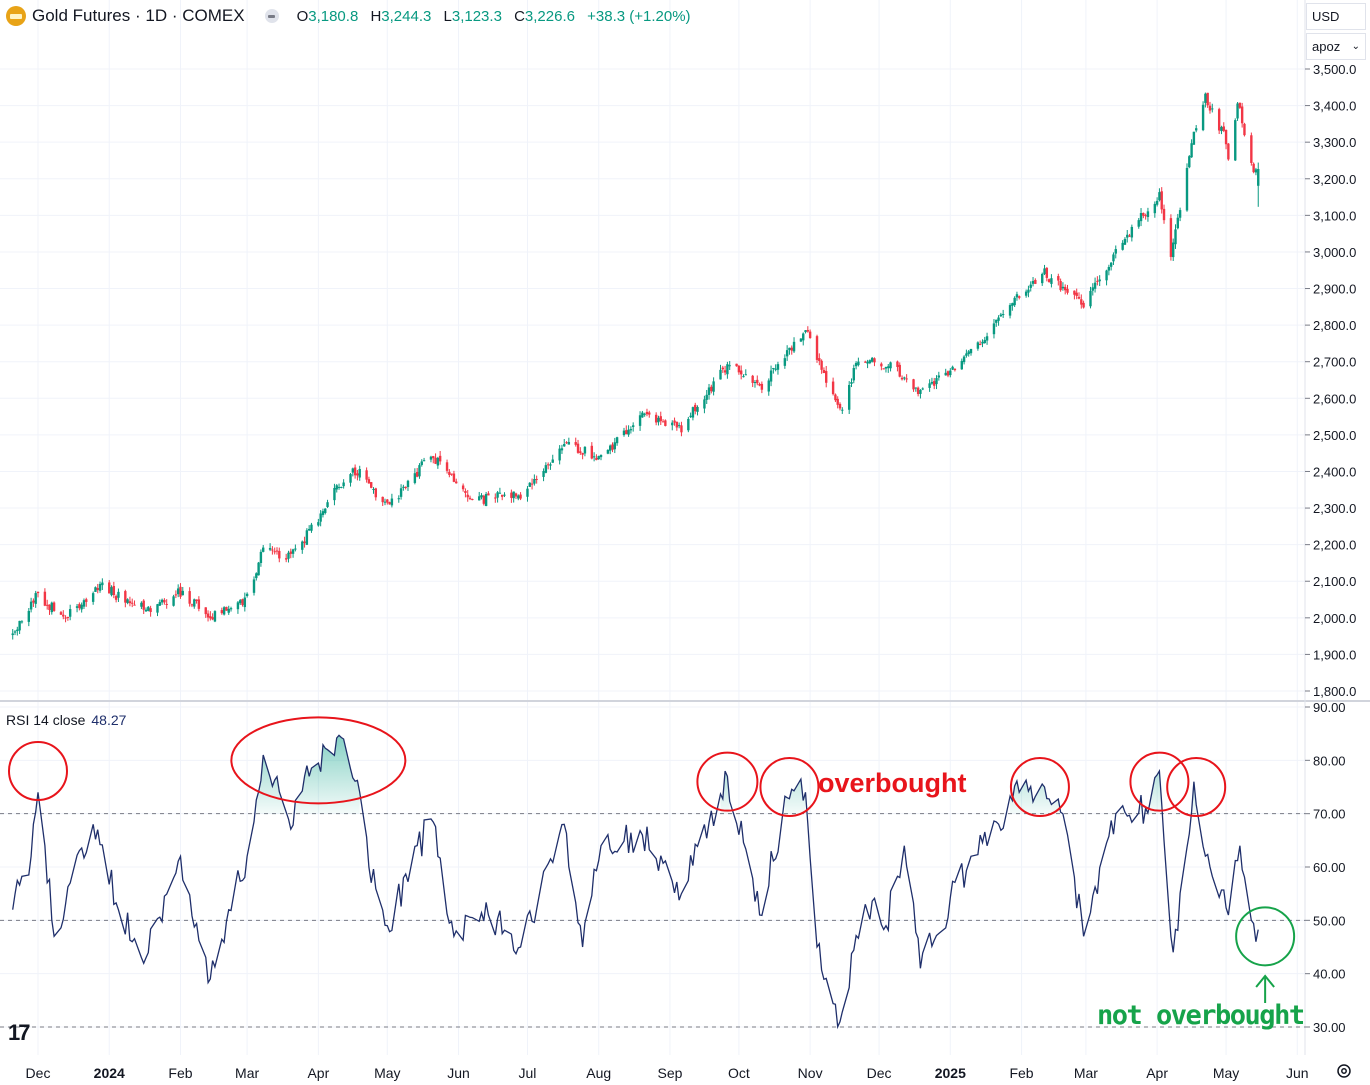 Image resolution: width=1370 pixels, height=1085 pixels. What do you see at coordinates (458, 1073) in the screenshot?
I see `time-axis-label: Jun` at bounding box center [458, 1073].